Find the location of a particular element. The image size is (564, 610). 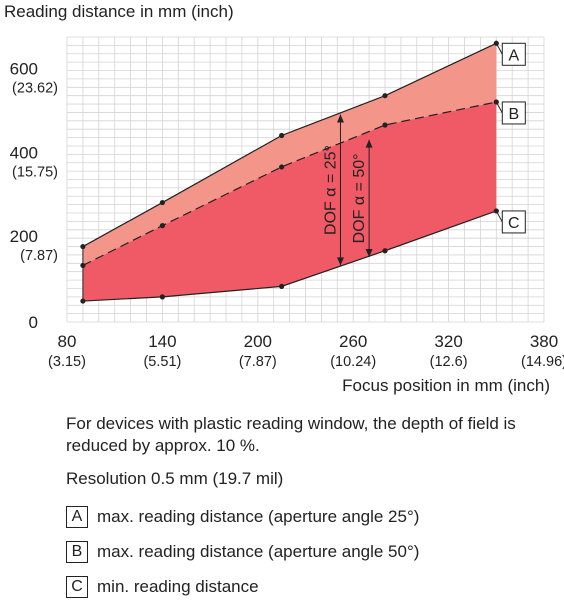

legend-key-c: C is located at coordinates (77, 587).